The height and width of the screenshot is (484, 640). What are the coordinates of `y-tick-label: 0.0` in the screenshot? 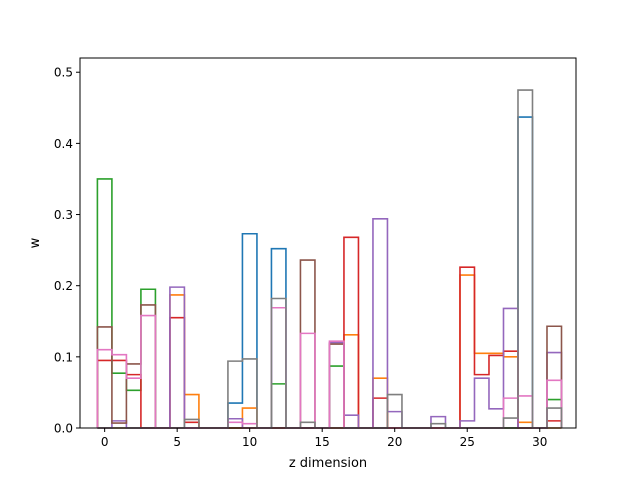 It's located at (63, 429).